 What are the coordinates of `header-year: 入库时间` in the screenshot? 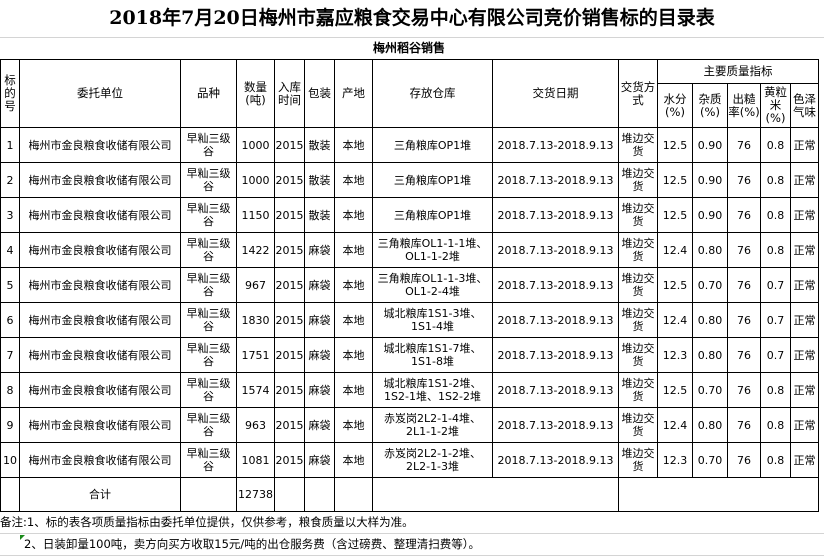 It's located at (289, 93).